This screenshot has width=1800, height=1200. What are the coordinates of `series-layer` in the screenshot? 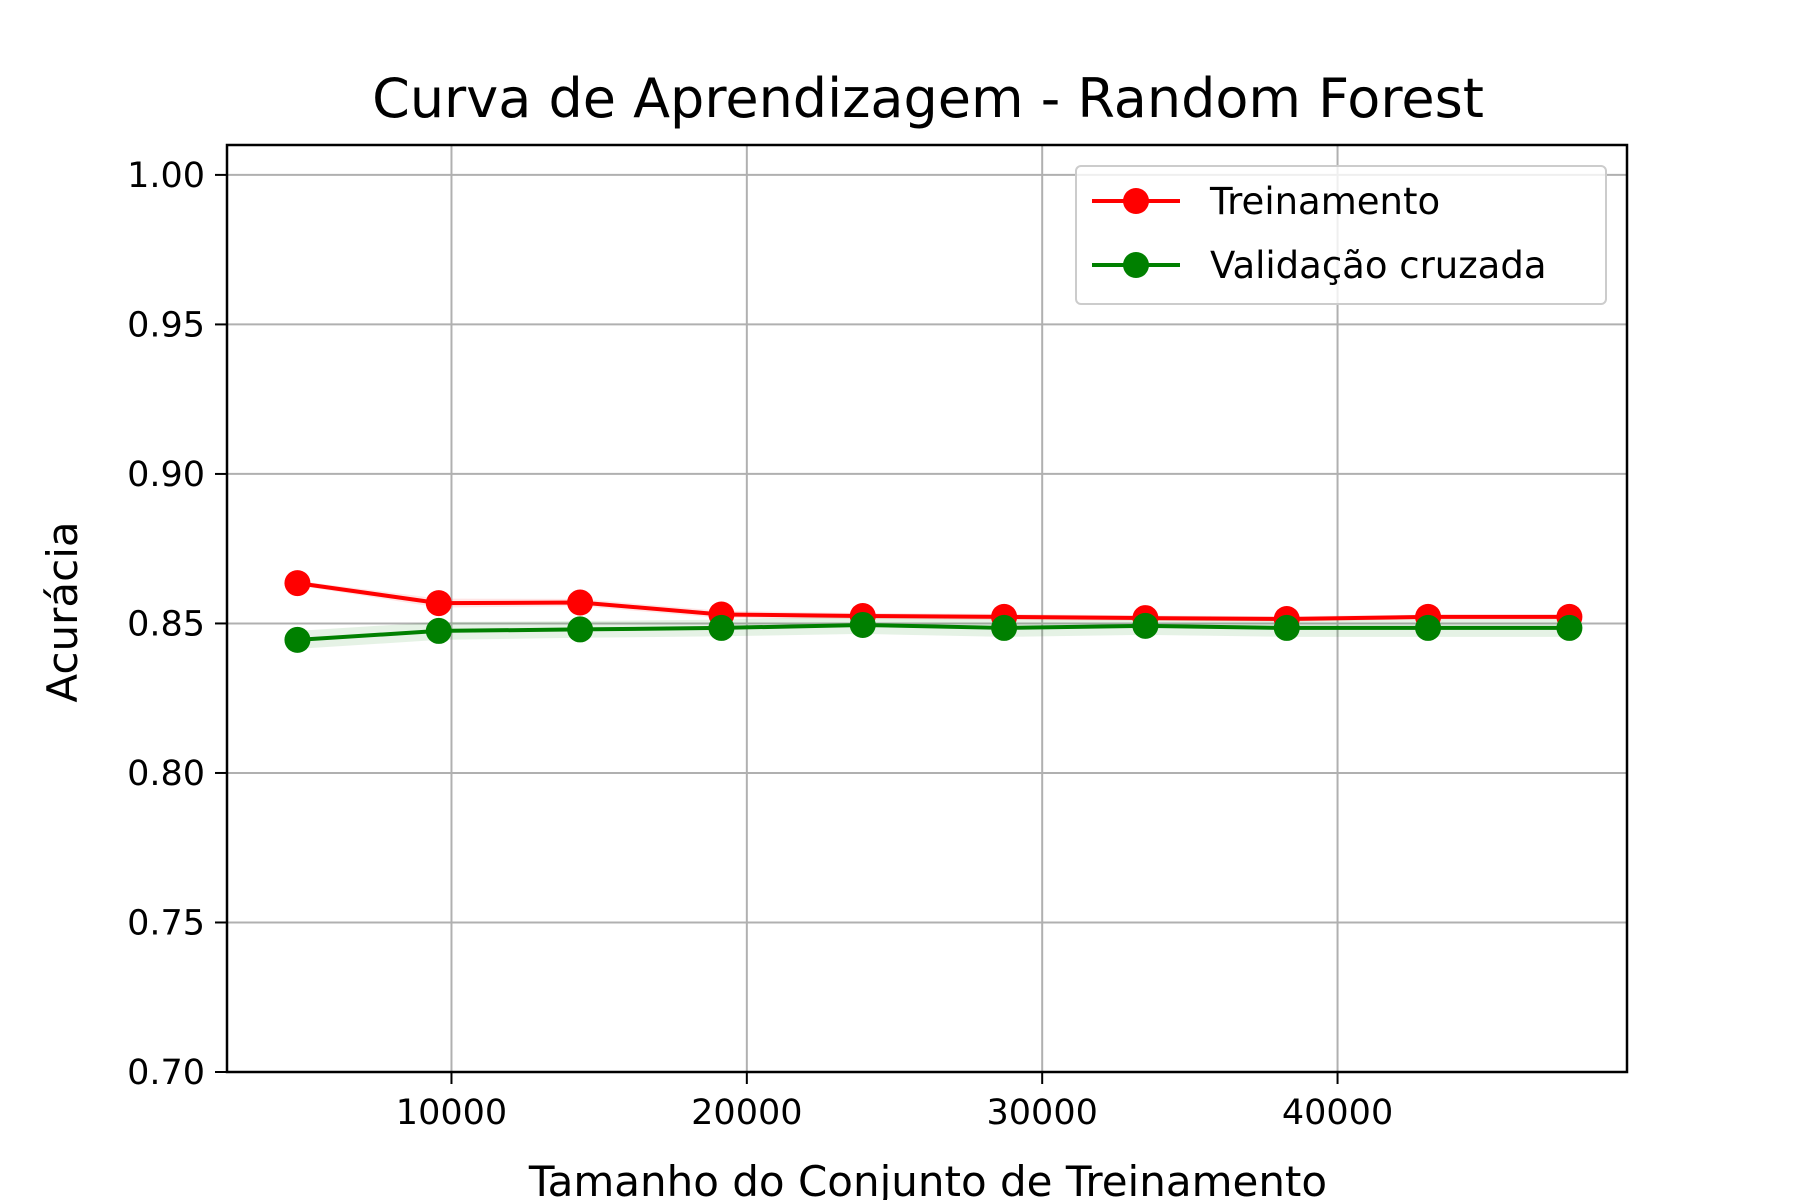 It's located at (933, 611).